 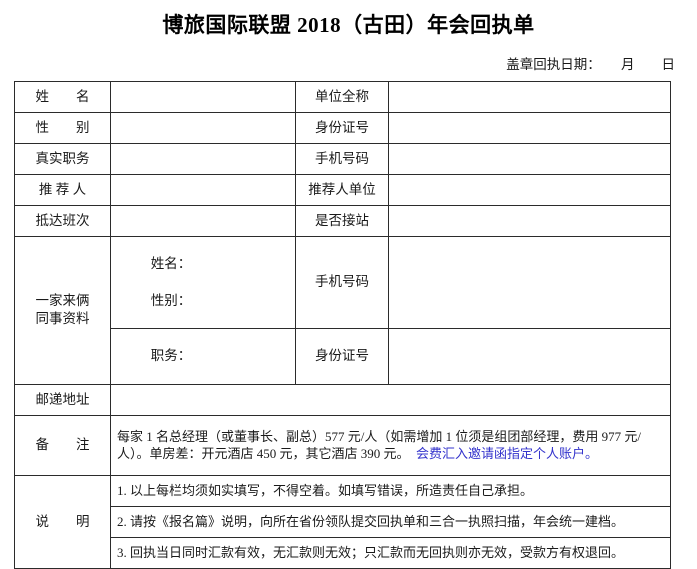 What do you see at coordinates (529, 282) in the screenshot?
I see `companion-input-mobile` at bounding box center [529, 282].